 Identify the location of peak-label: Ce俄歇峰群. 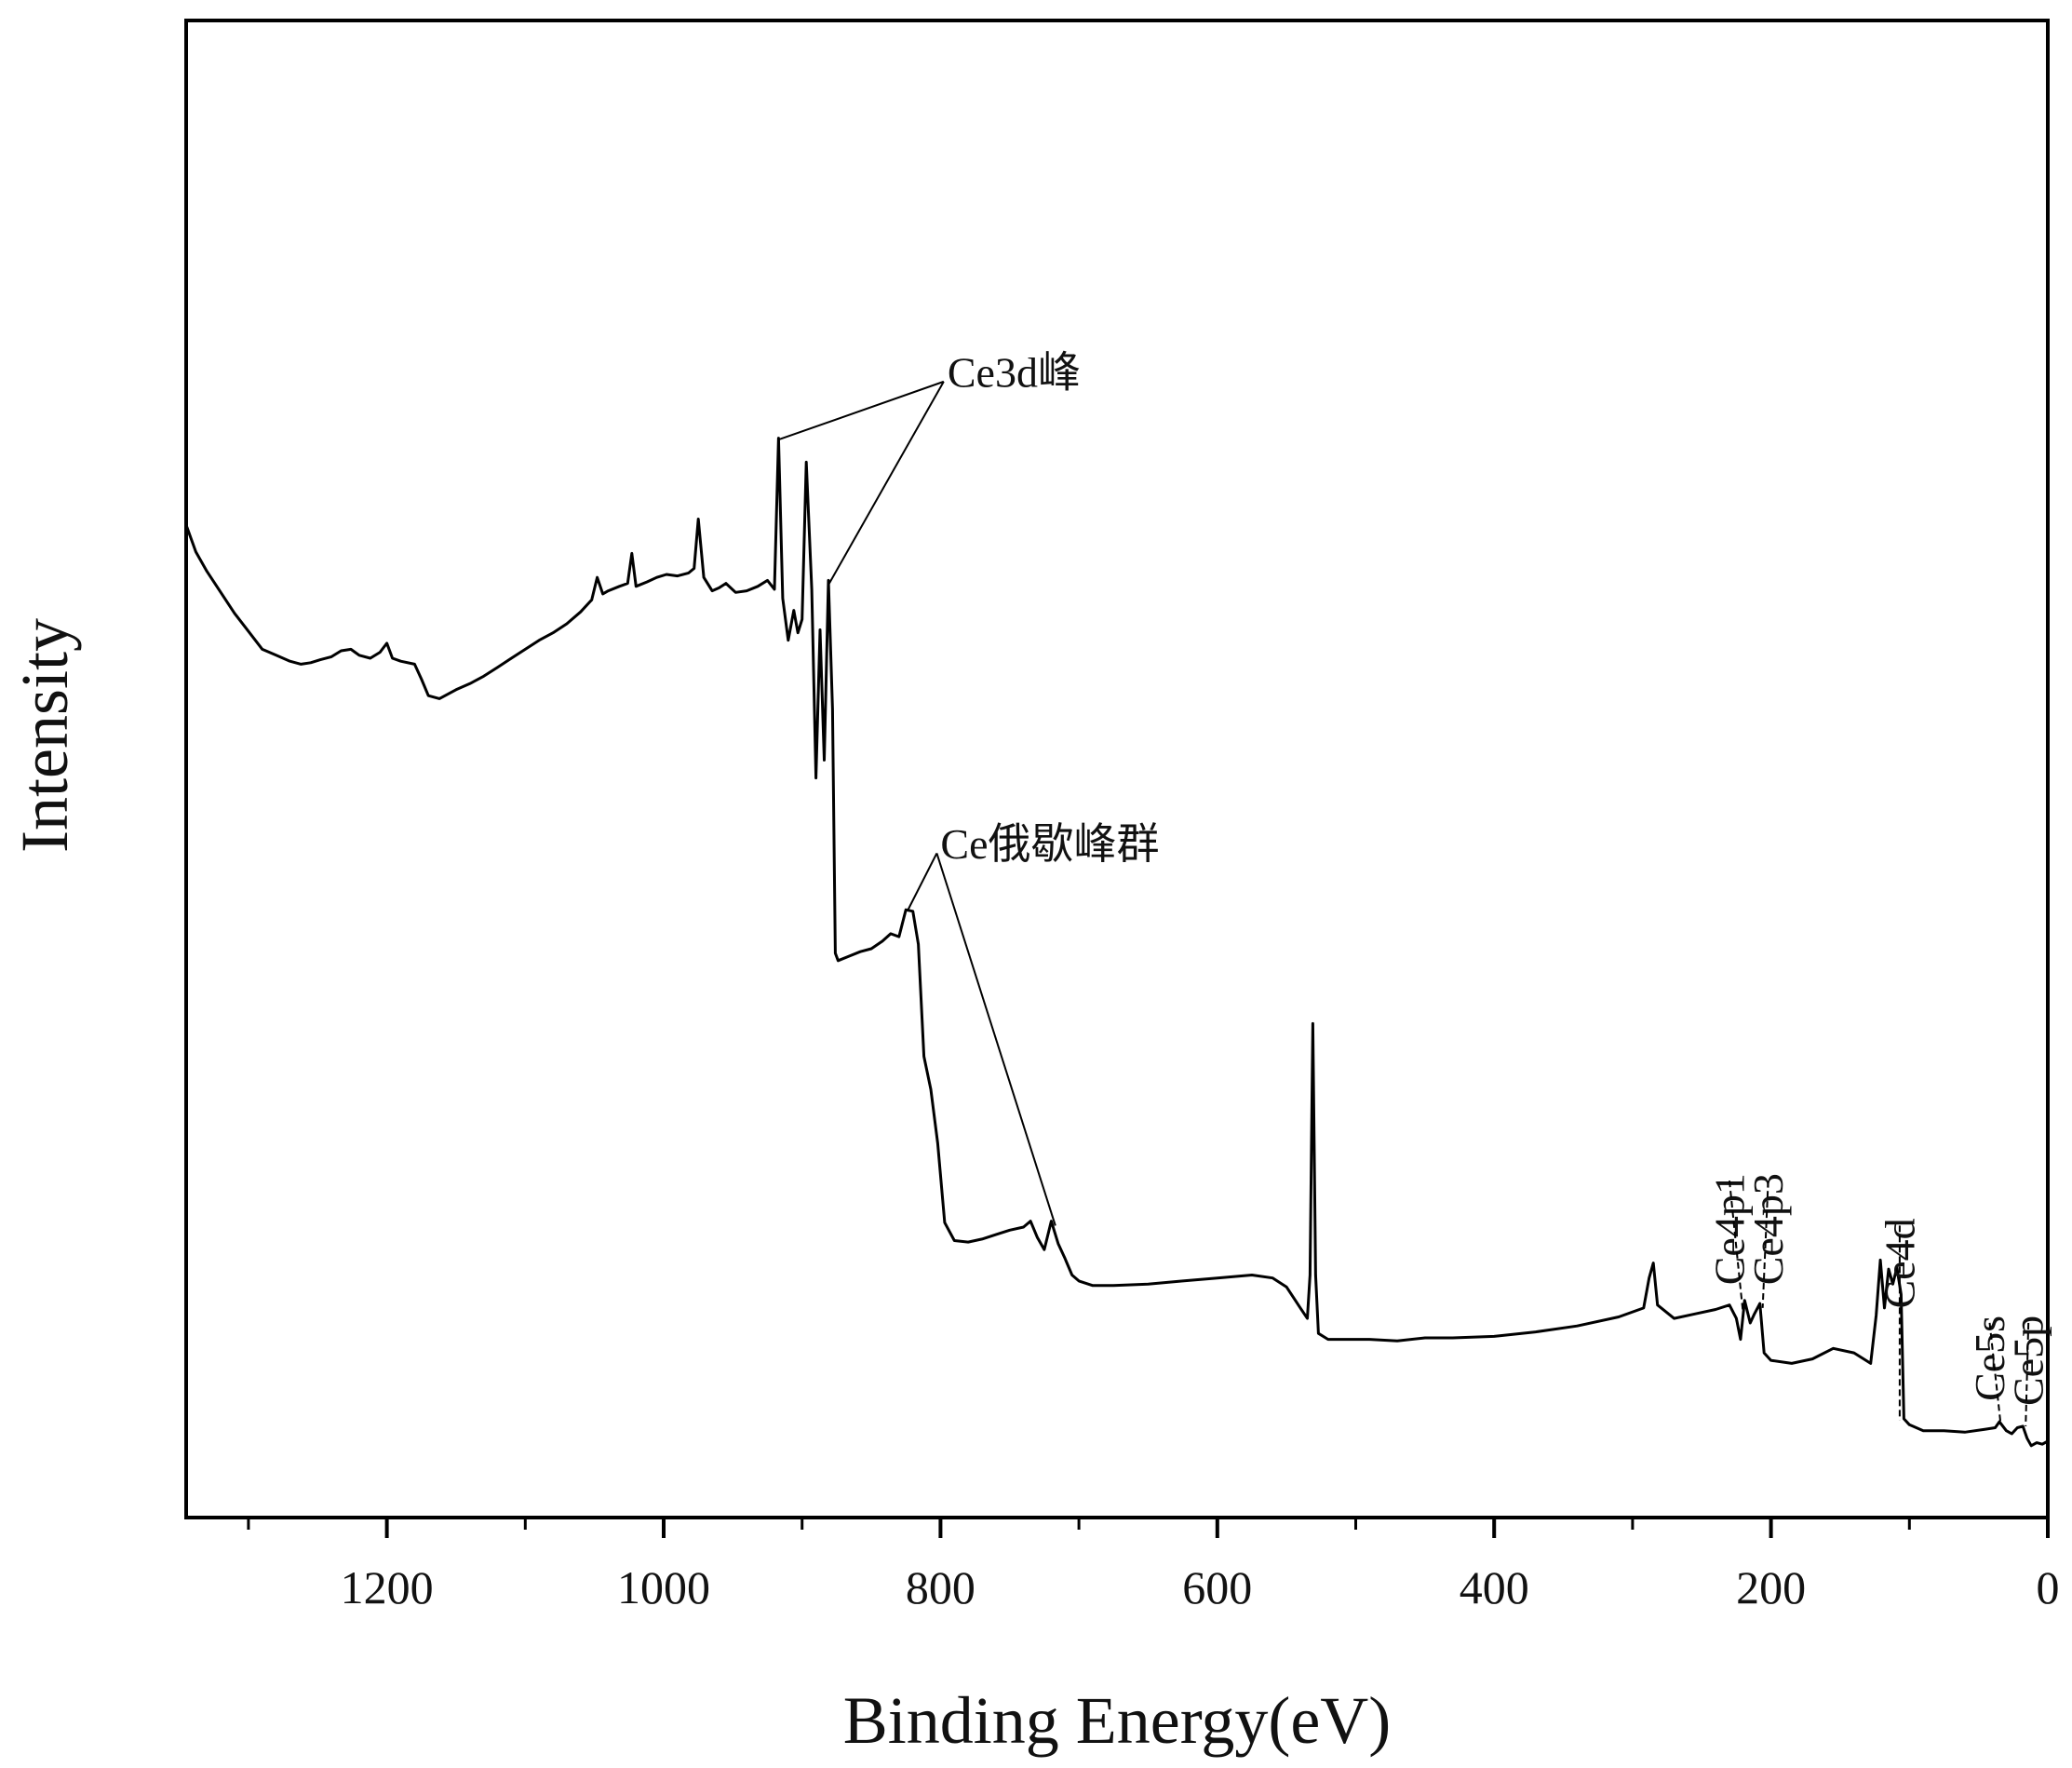
(1049, 844).